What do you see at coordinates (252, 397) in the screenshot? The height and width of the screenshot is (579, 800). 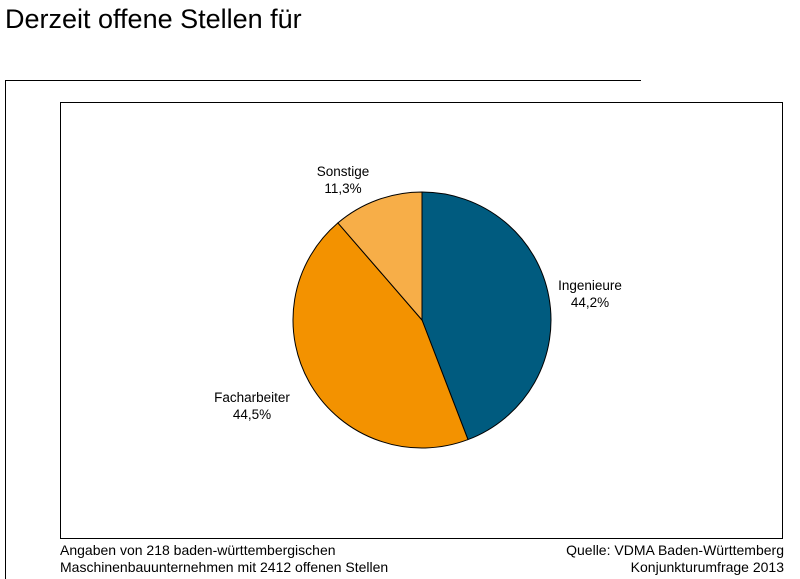 I see `slice-label-facharbeiter: Facharbeiter` at bounding box center [252, 397].